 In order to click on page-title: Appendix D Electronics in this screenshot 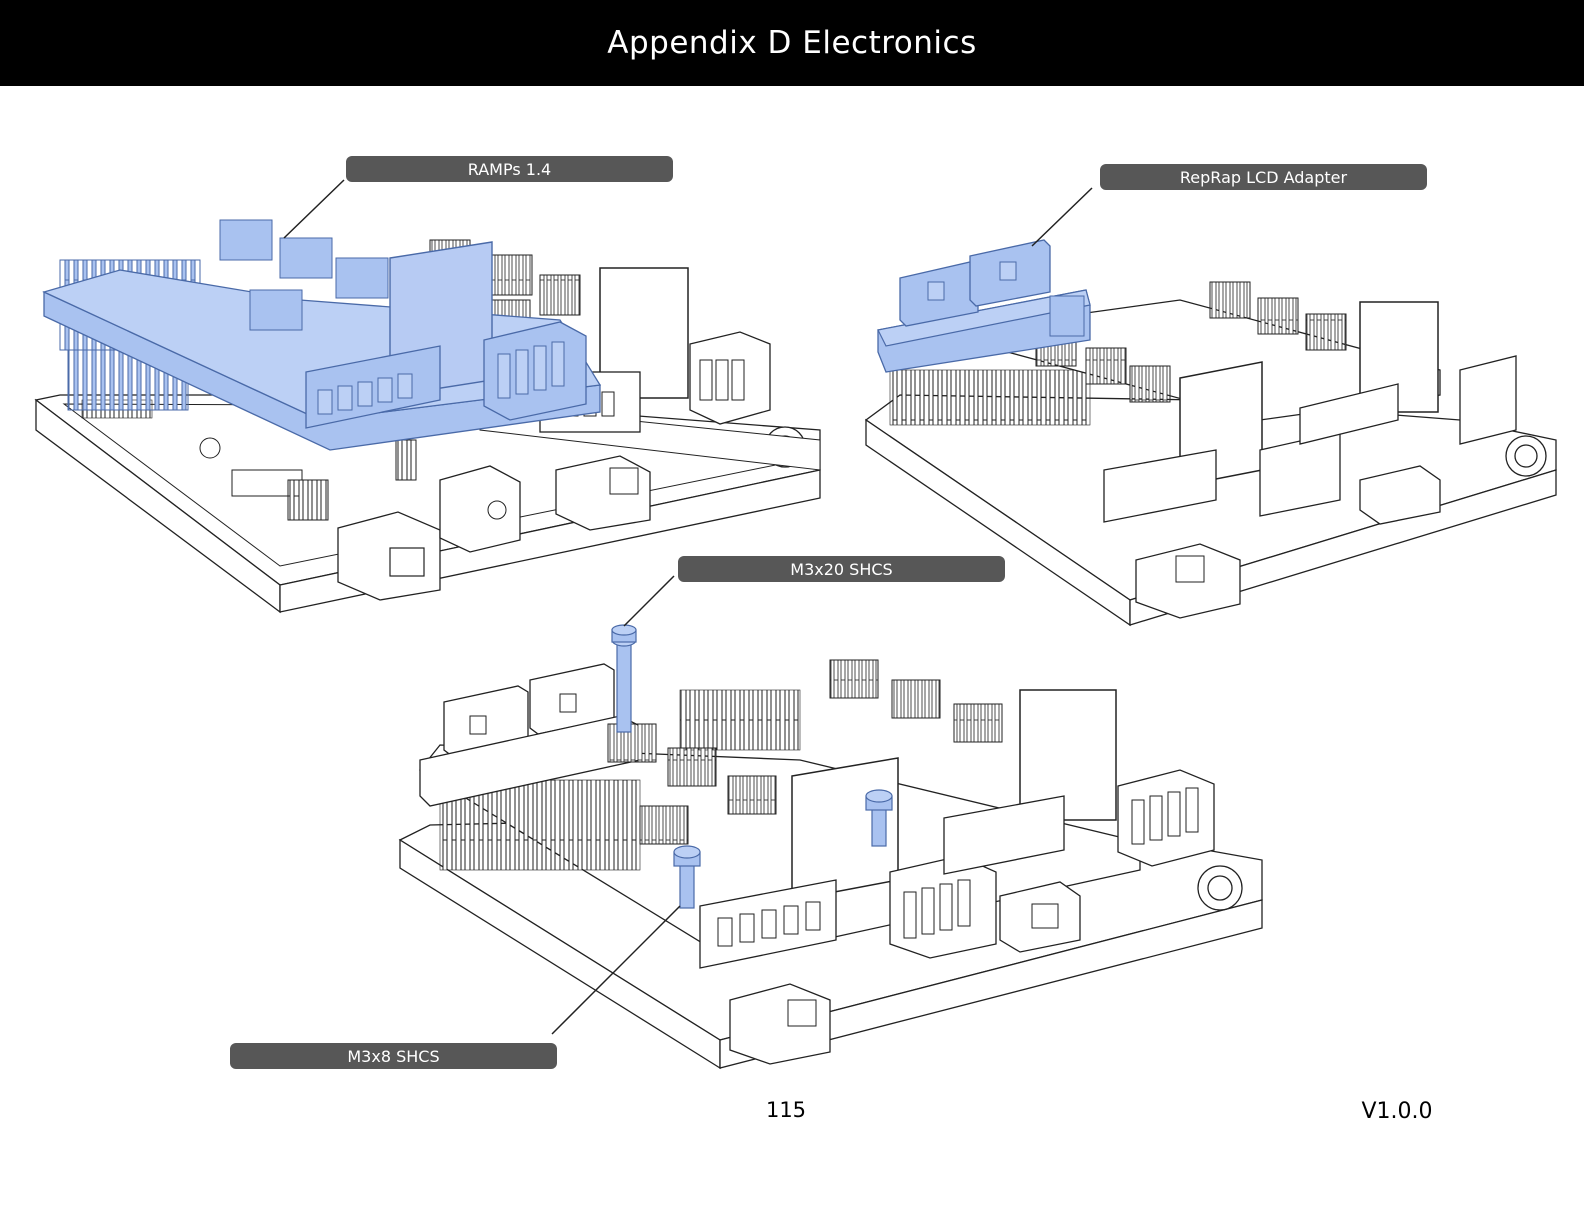, I will do `click(792, 43)`.